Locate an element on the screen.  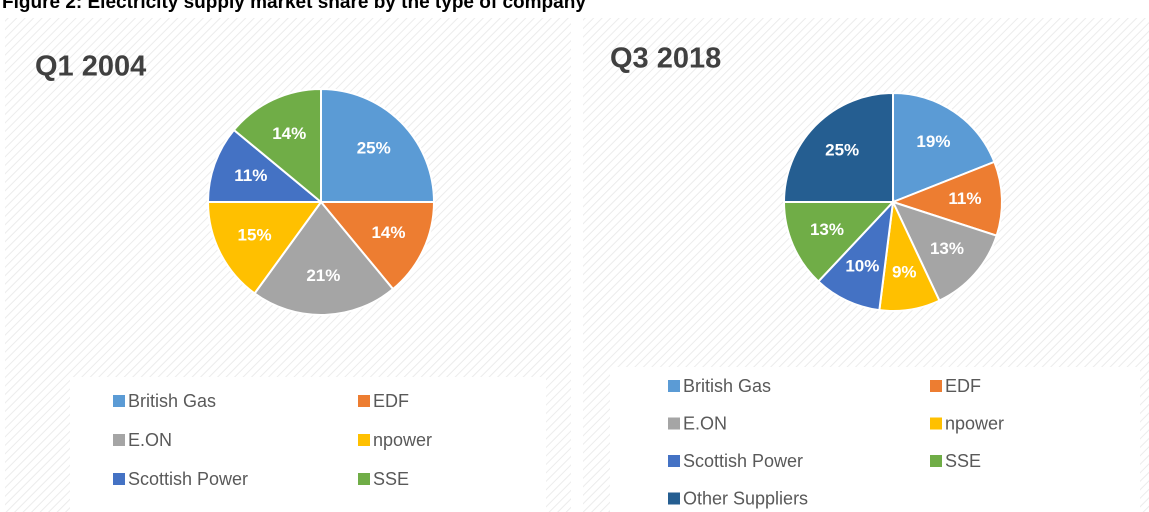
chart-title: Q3 2018 is located at coordinates (665, 59).